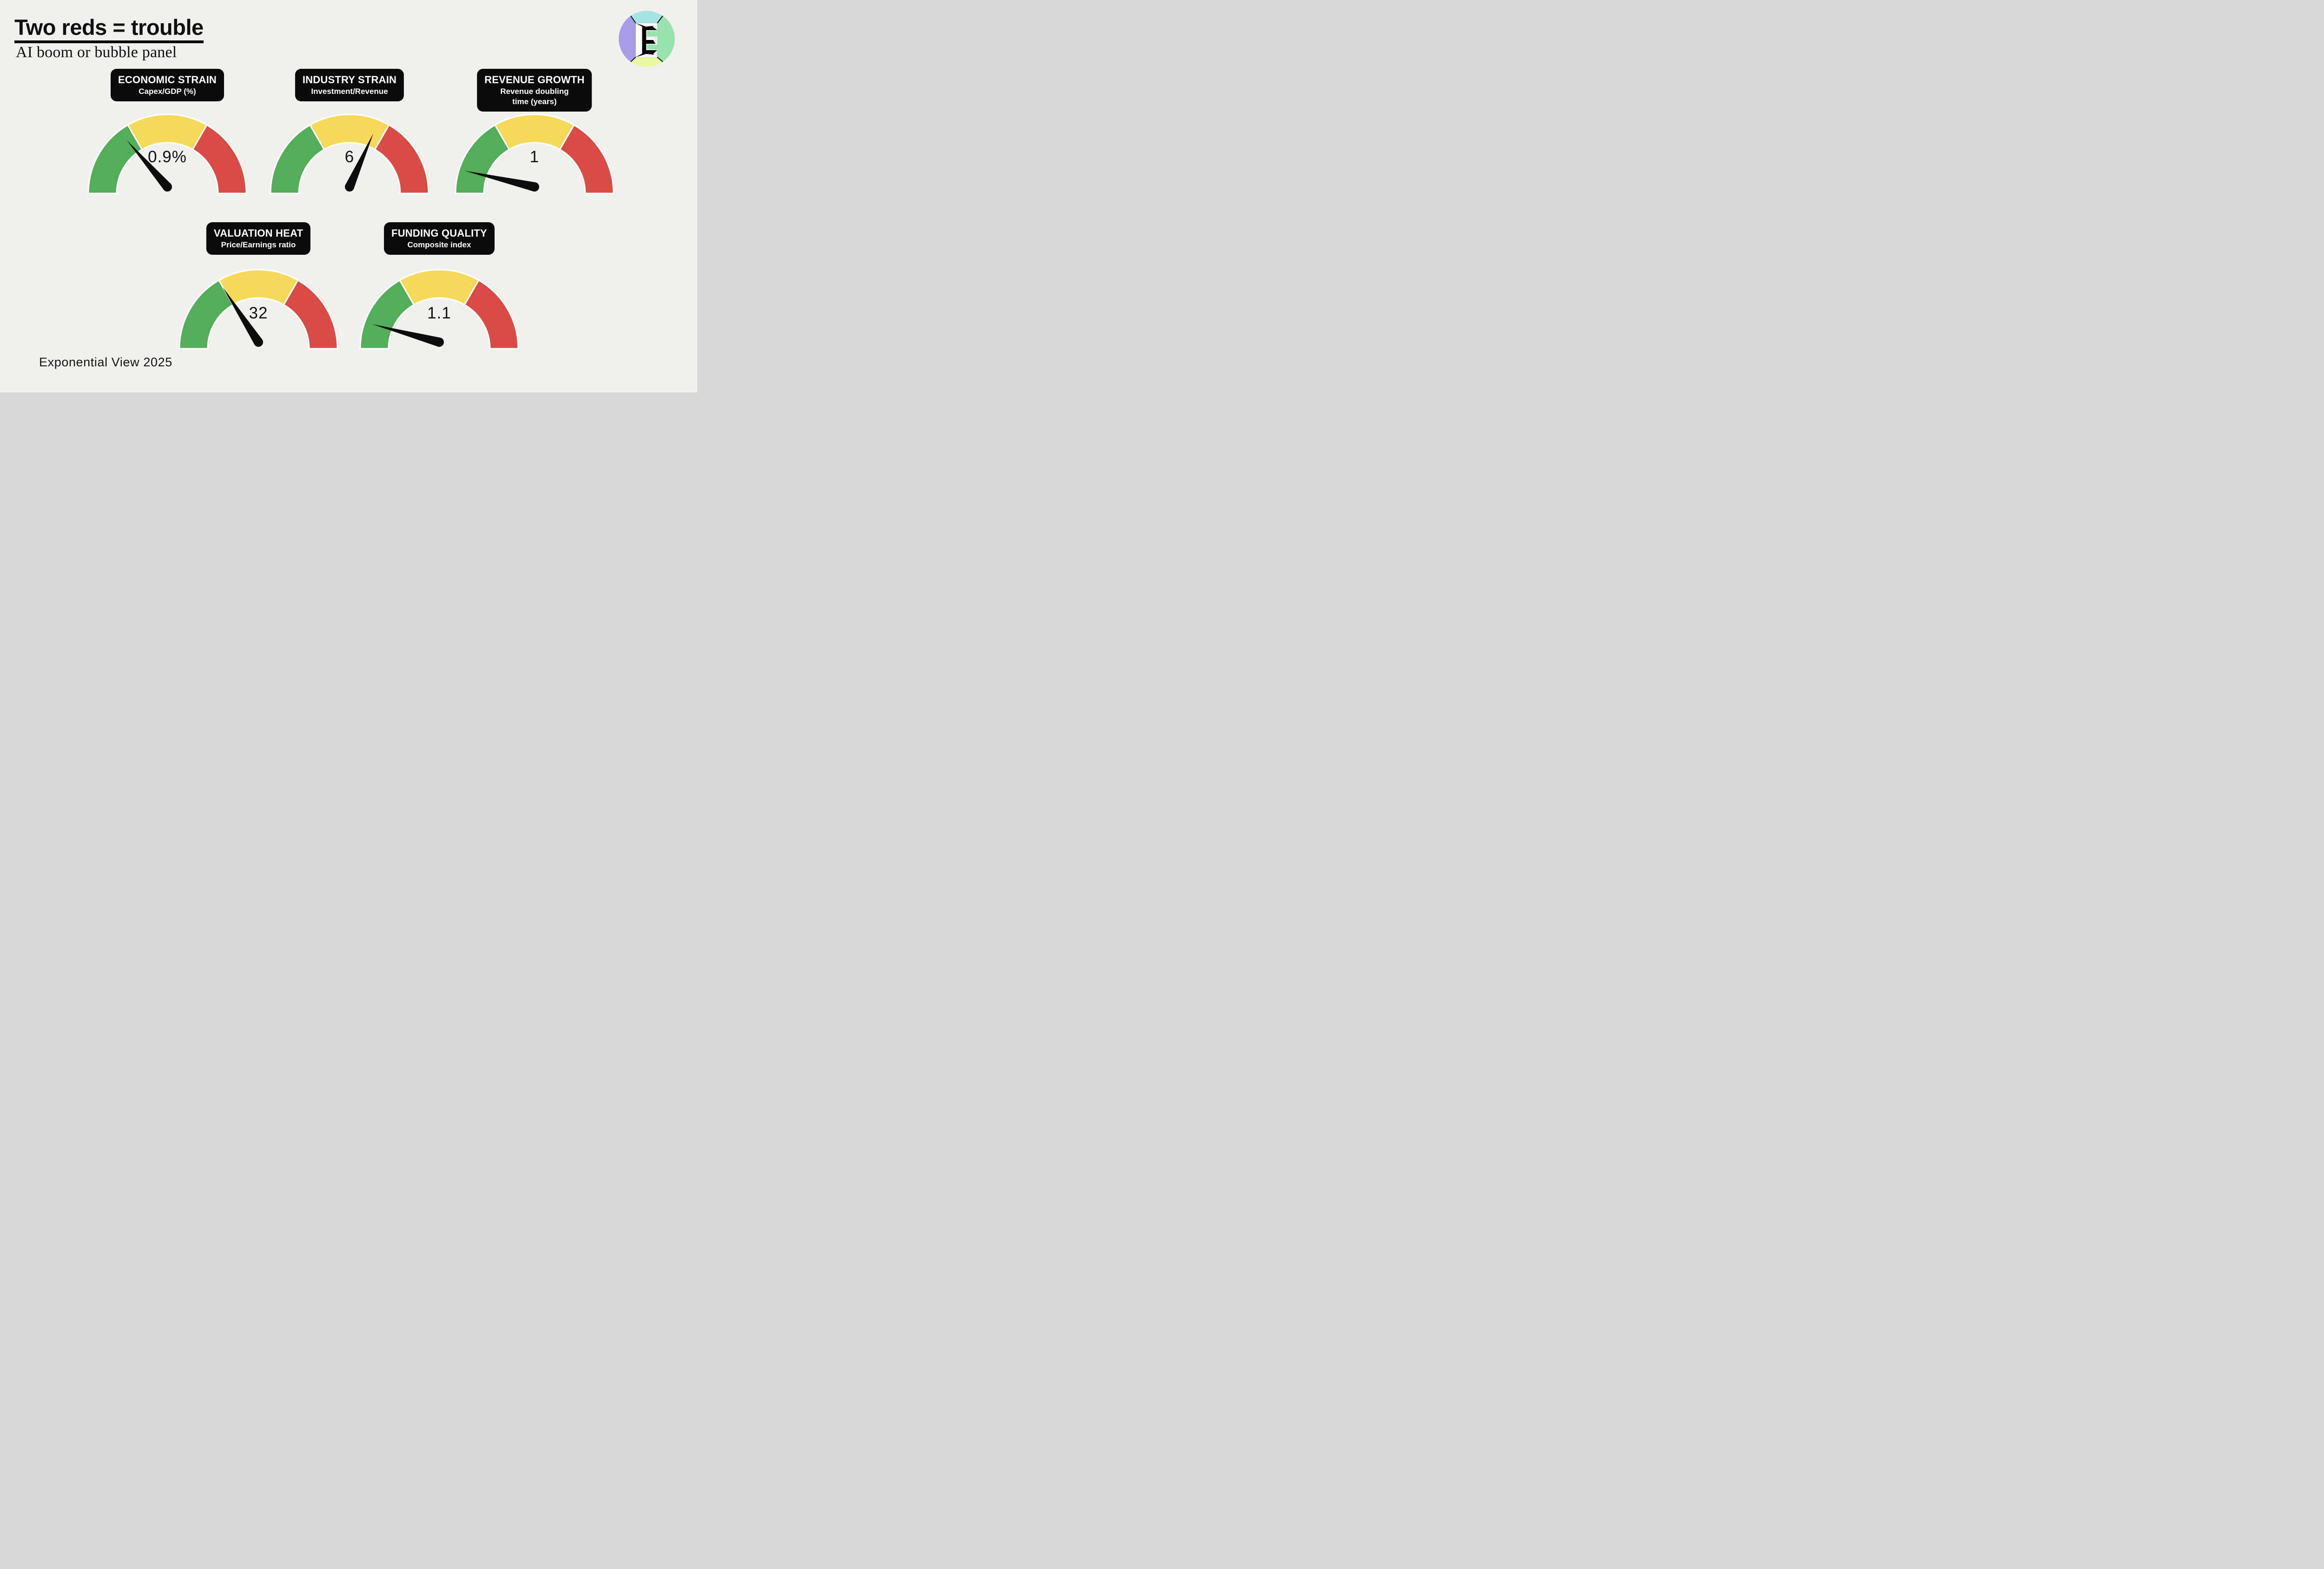  Describe the element at coordinates (258, 245) in the screenshot. I see `gauge-subtitle: Price/Earnings ratio` at that location.